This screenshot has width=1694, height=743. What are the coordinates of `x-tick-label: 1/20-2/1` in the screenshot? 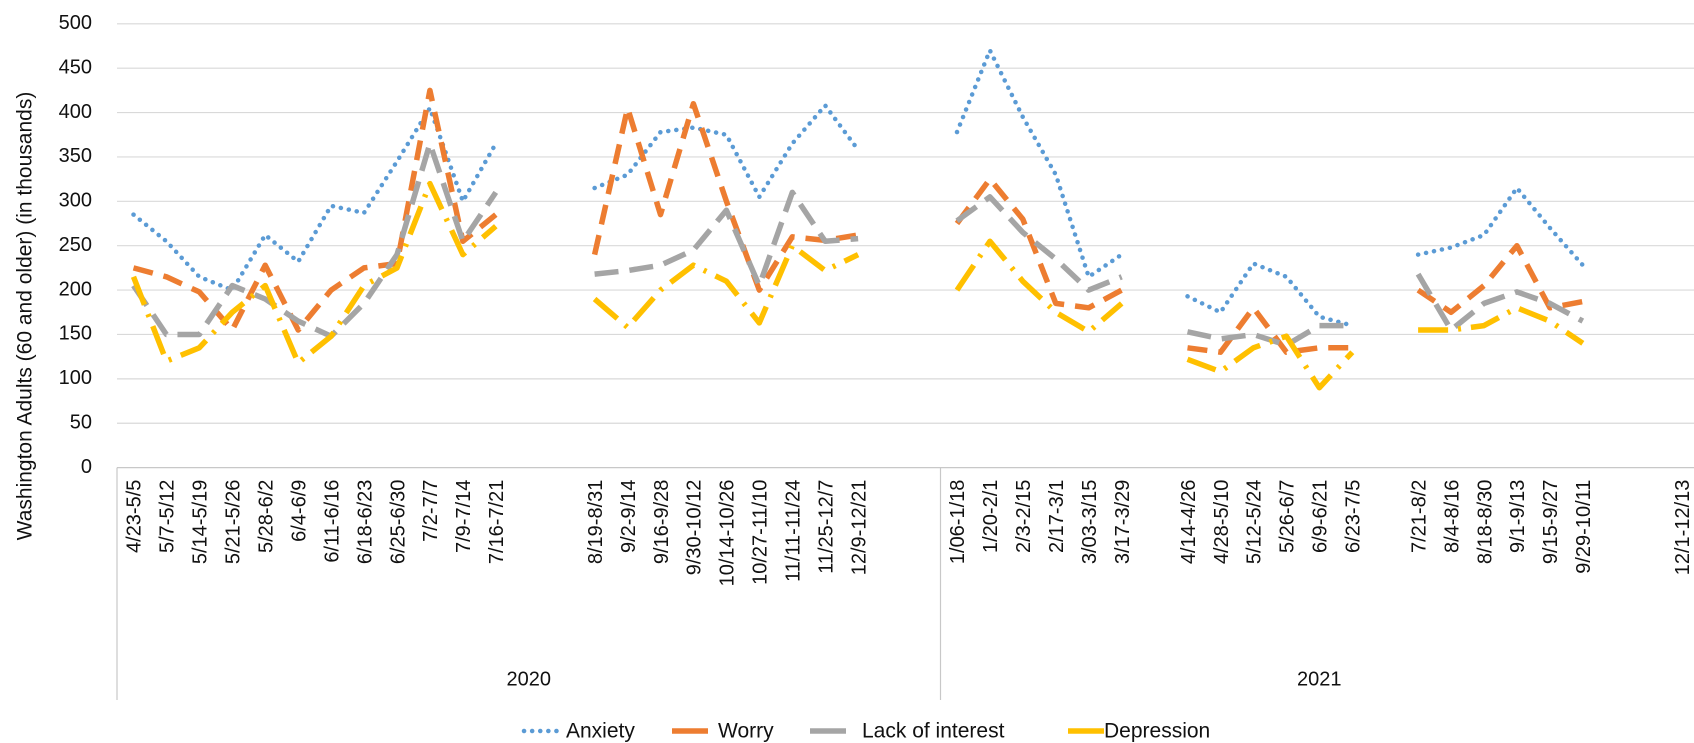 It's located at (991, 516).